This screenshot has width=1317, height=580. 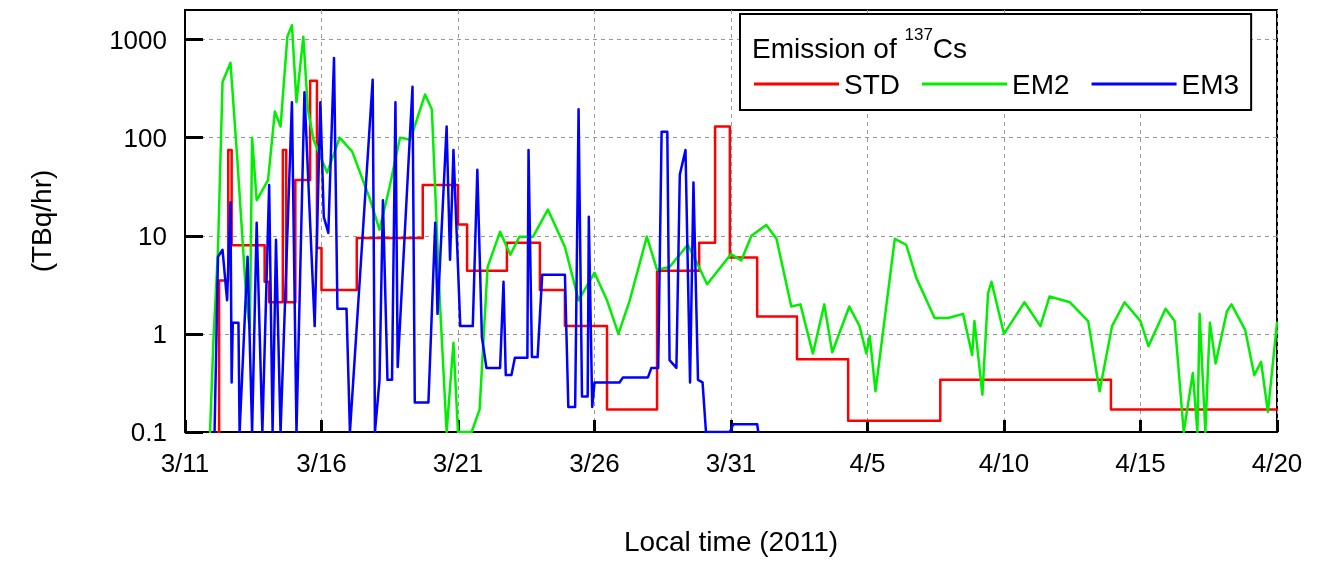 What do you see at coordinates (1041, 84) in the screenshot?
I see `legend-label: EM2` at bounding box center [1041, 84].